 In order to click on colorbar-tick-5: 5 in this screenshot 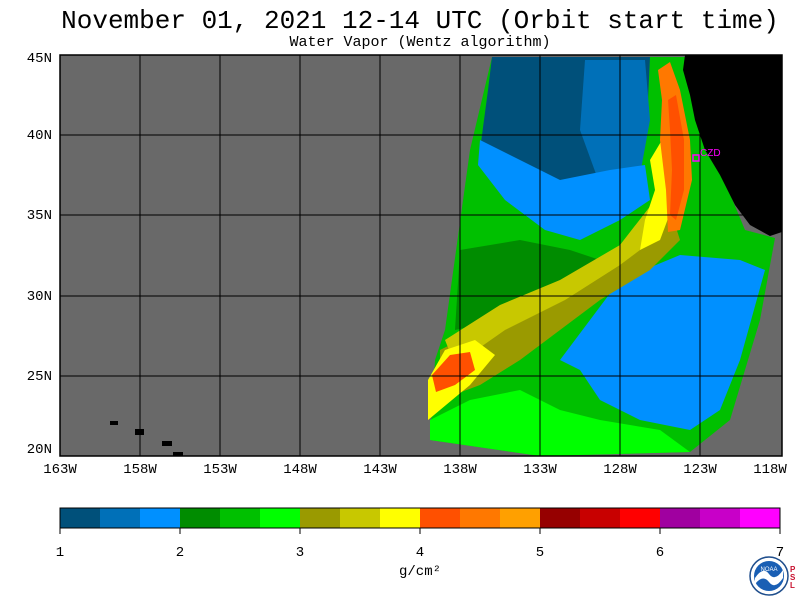, I will do `click(540, 553)`.